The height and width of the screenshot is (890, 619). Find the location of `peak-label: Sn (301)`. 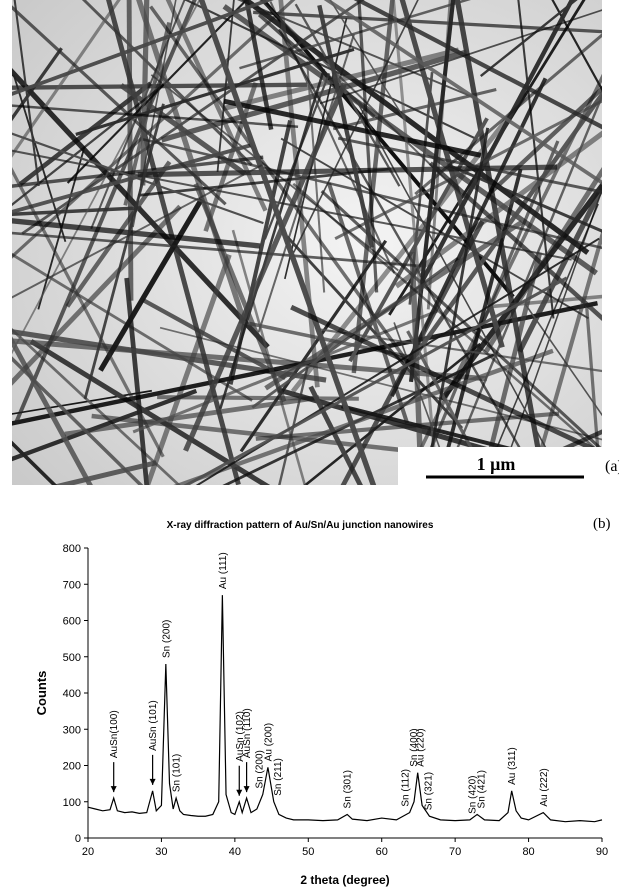

peak-label: Sn (301) is located at coordinates (348, 789).